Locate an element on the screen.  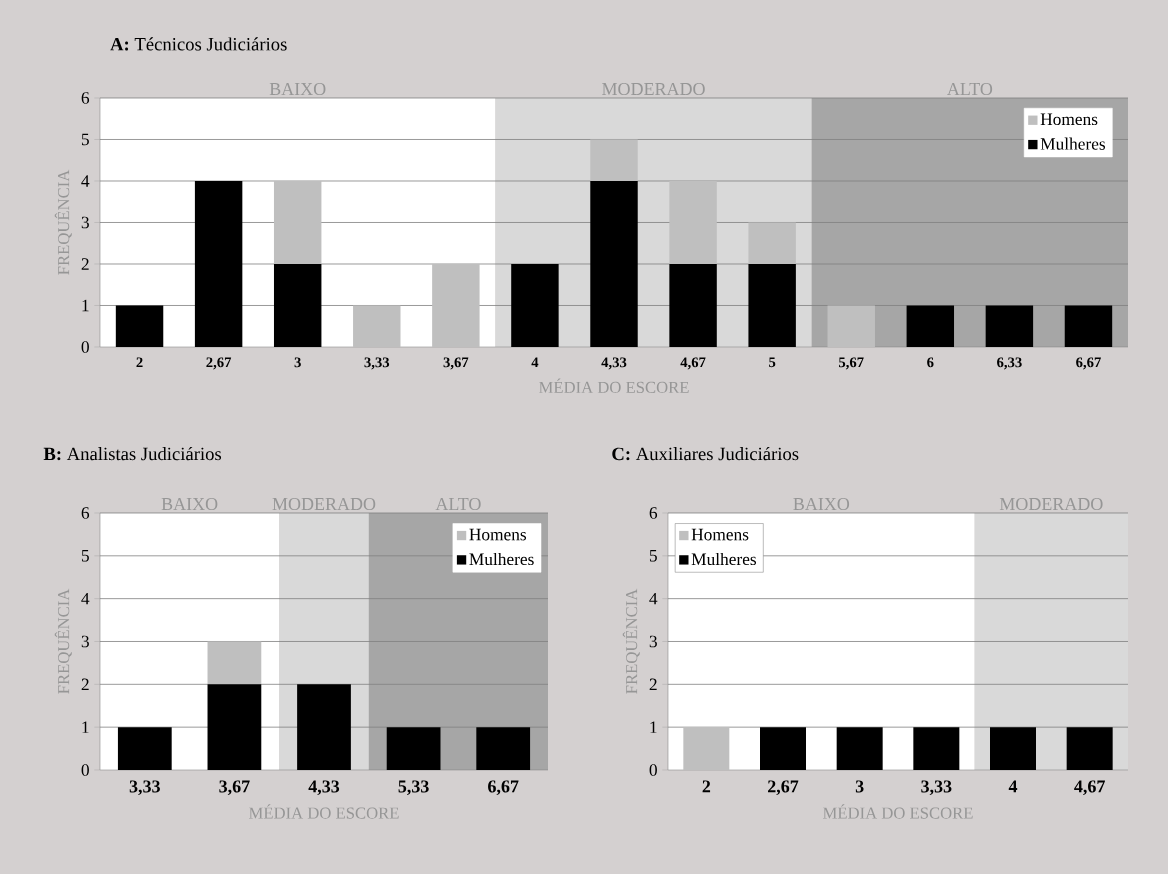
x-tick-label: 6 is located at coordinates (930, 362).